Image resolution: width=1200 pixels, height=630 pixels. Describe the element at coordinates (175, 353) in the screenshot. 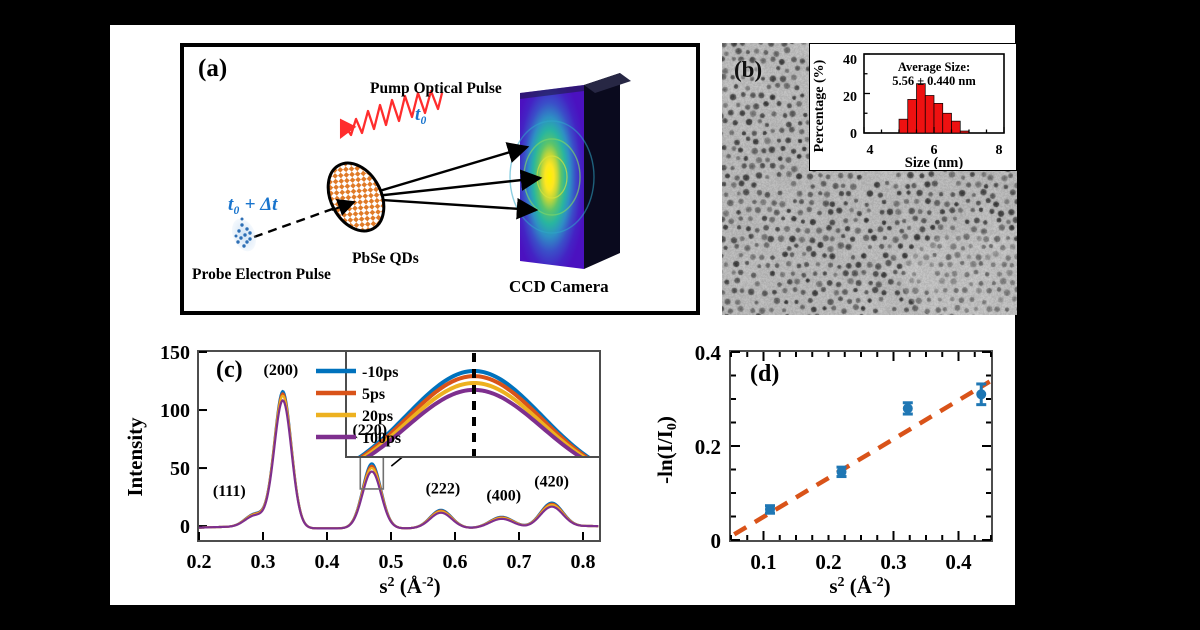

I see `panel-c-ytick: 150` at that location.